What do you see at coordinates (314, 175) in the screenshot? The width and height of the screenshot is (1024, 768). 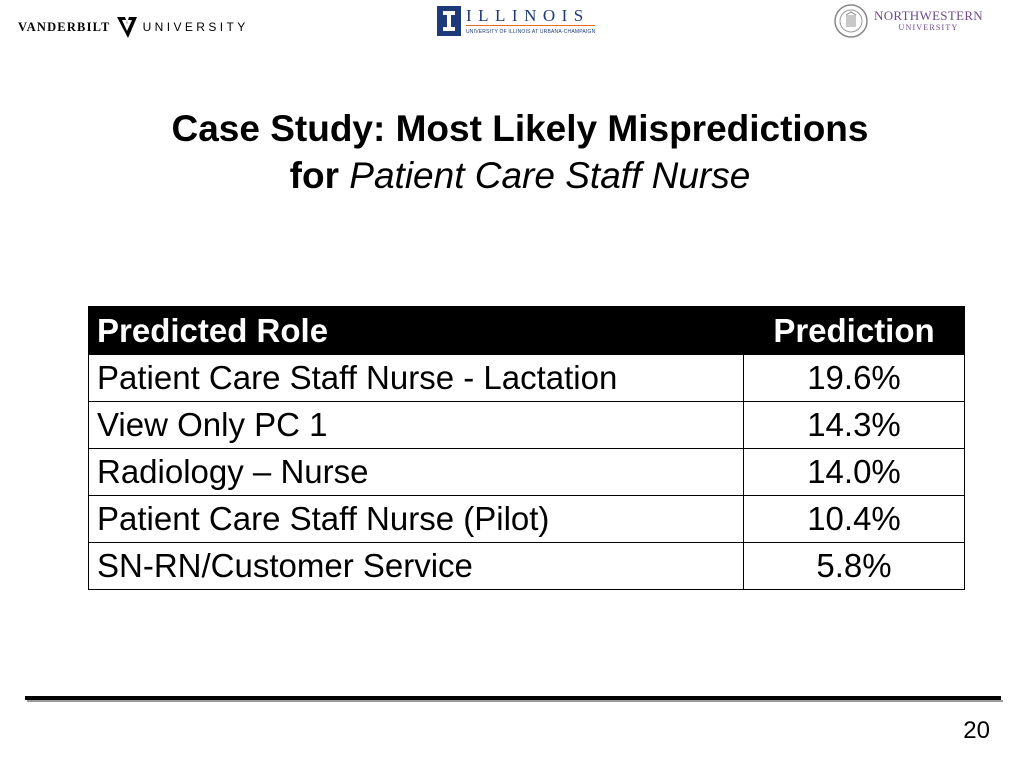 I see `title-prefix: for` at bounding box center [314, 175].